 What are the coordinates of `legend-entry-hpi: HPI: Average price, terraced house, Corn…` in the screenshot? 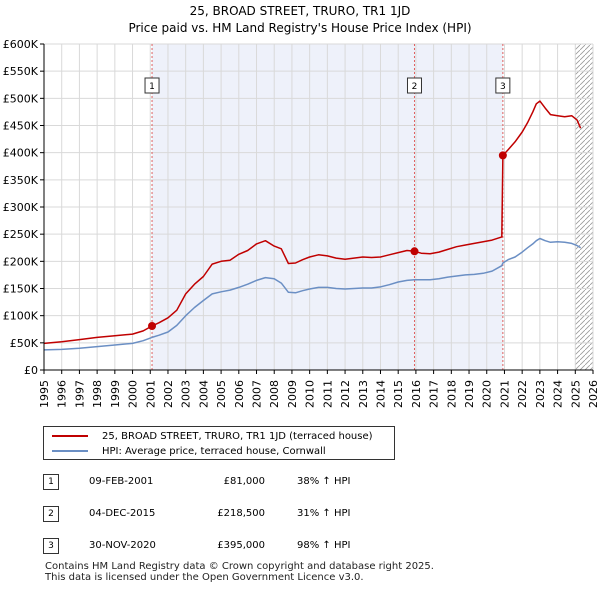 It's located at (189, 451).